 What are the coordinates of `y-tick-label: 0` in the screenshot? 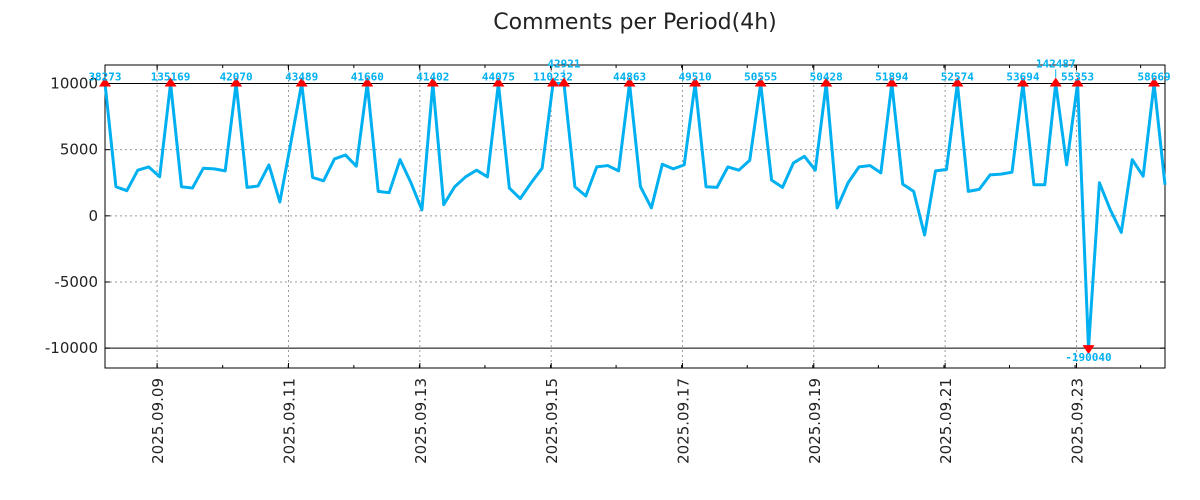 It's located at (93, 216).